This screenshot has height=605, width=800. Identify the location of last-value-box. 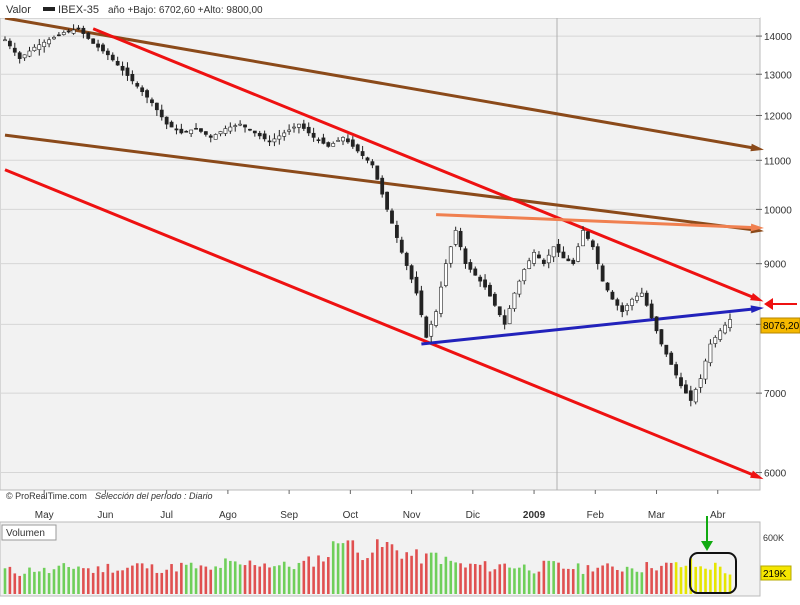
(780, 325).